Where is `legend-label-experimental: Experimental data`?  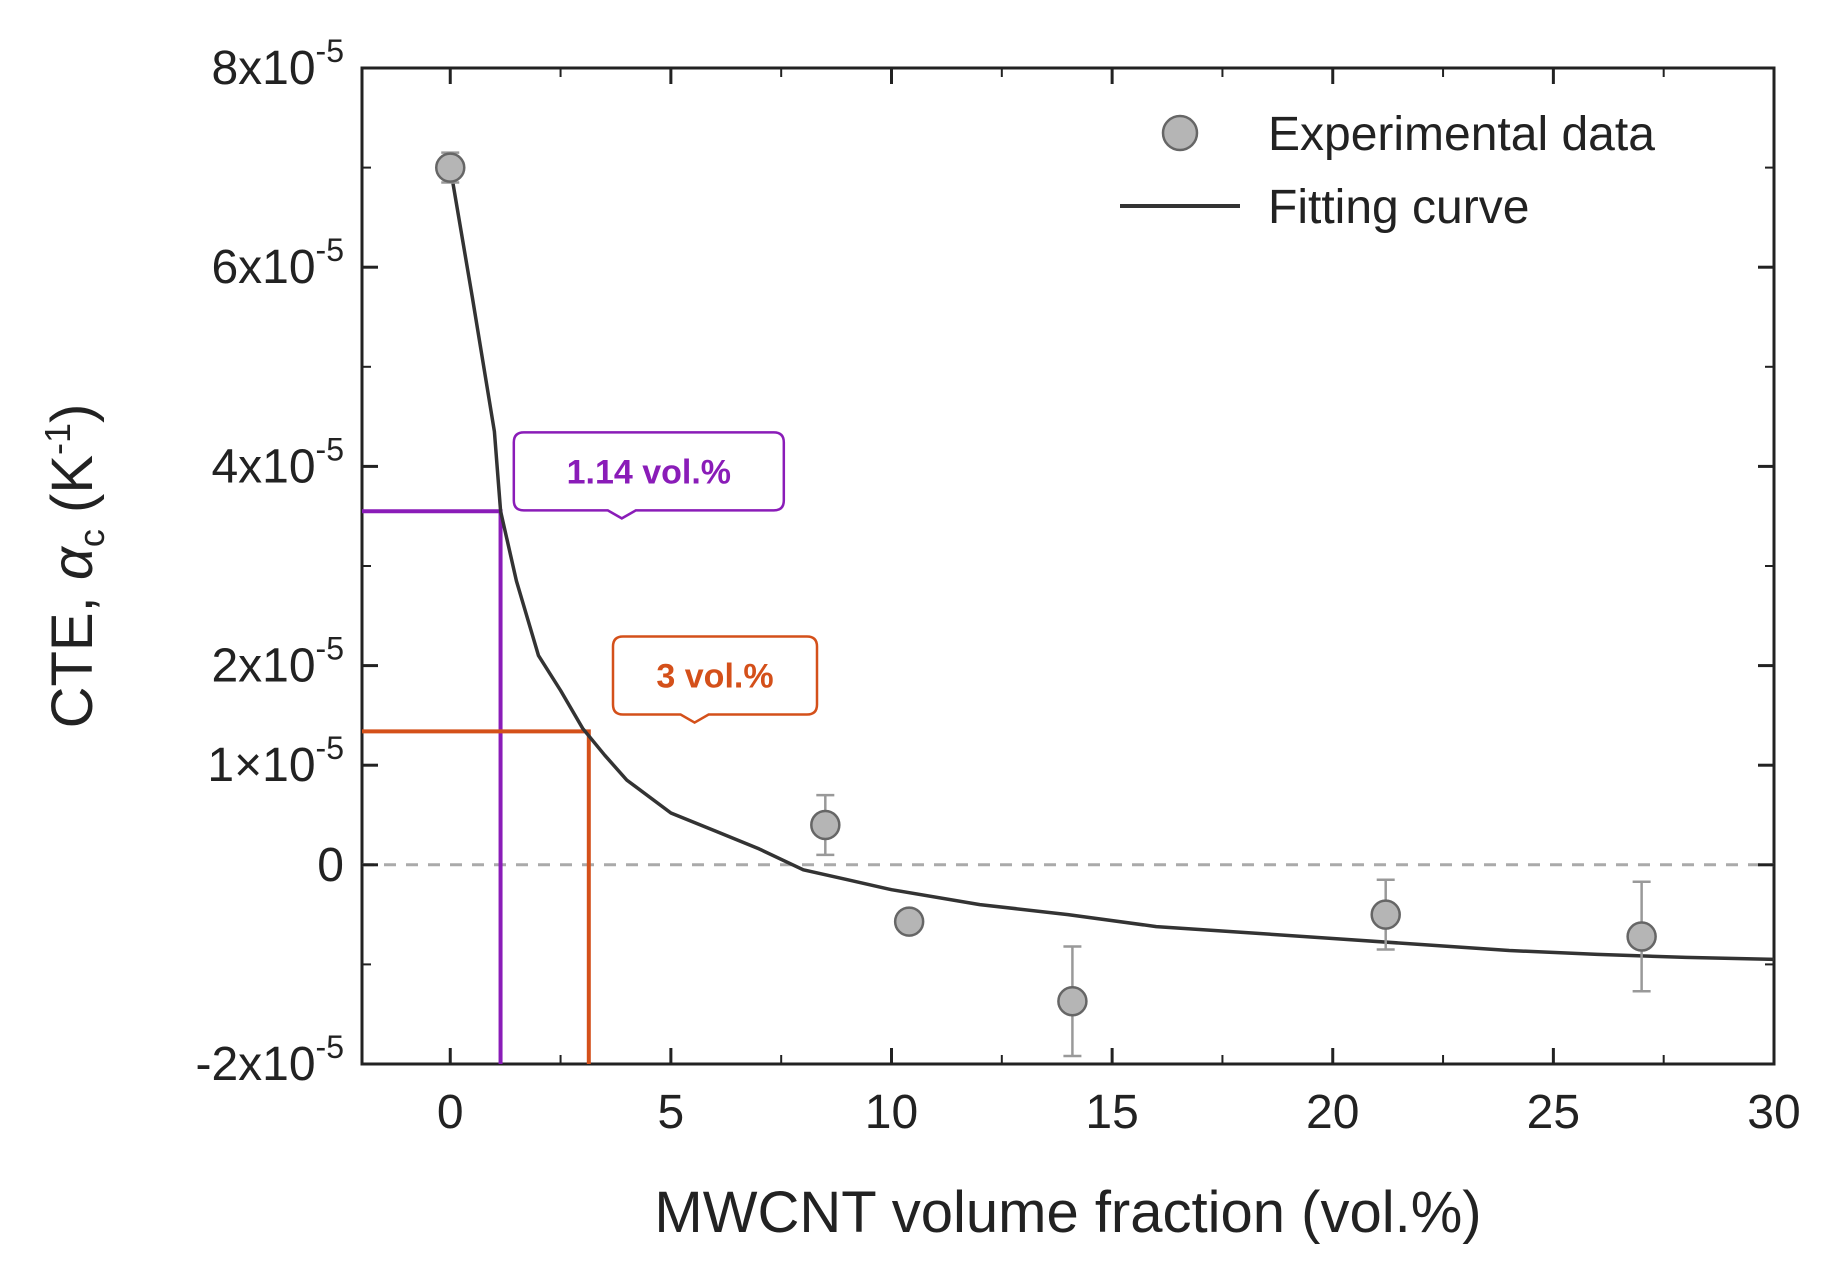
legend-label-experimental: Experimental data is located at coordinates (1461, 134).